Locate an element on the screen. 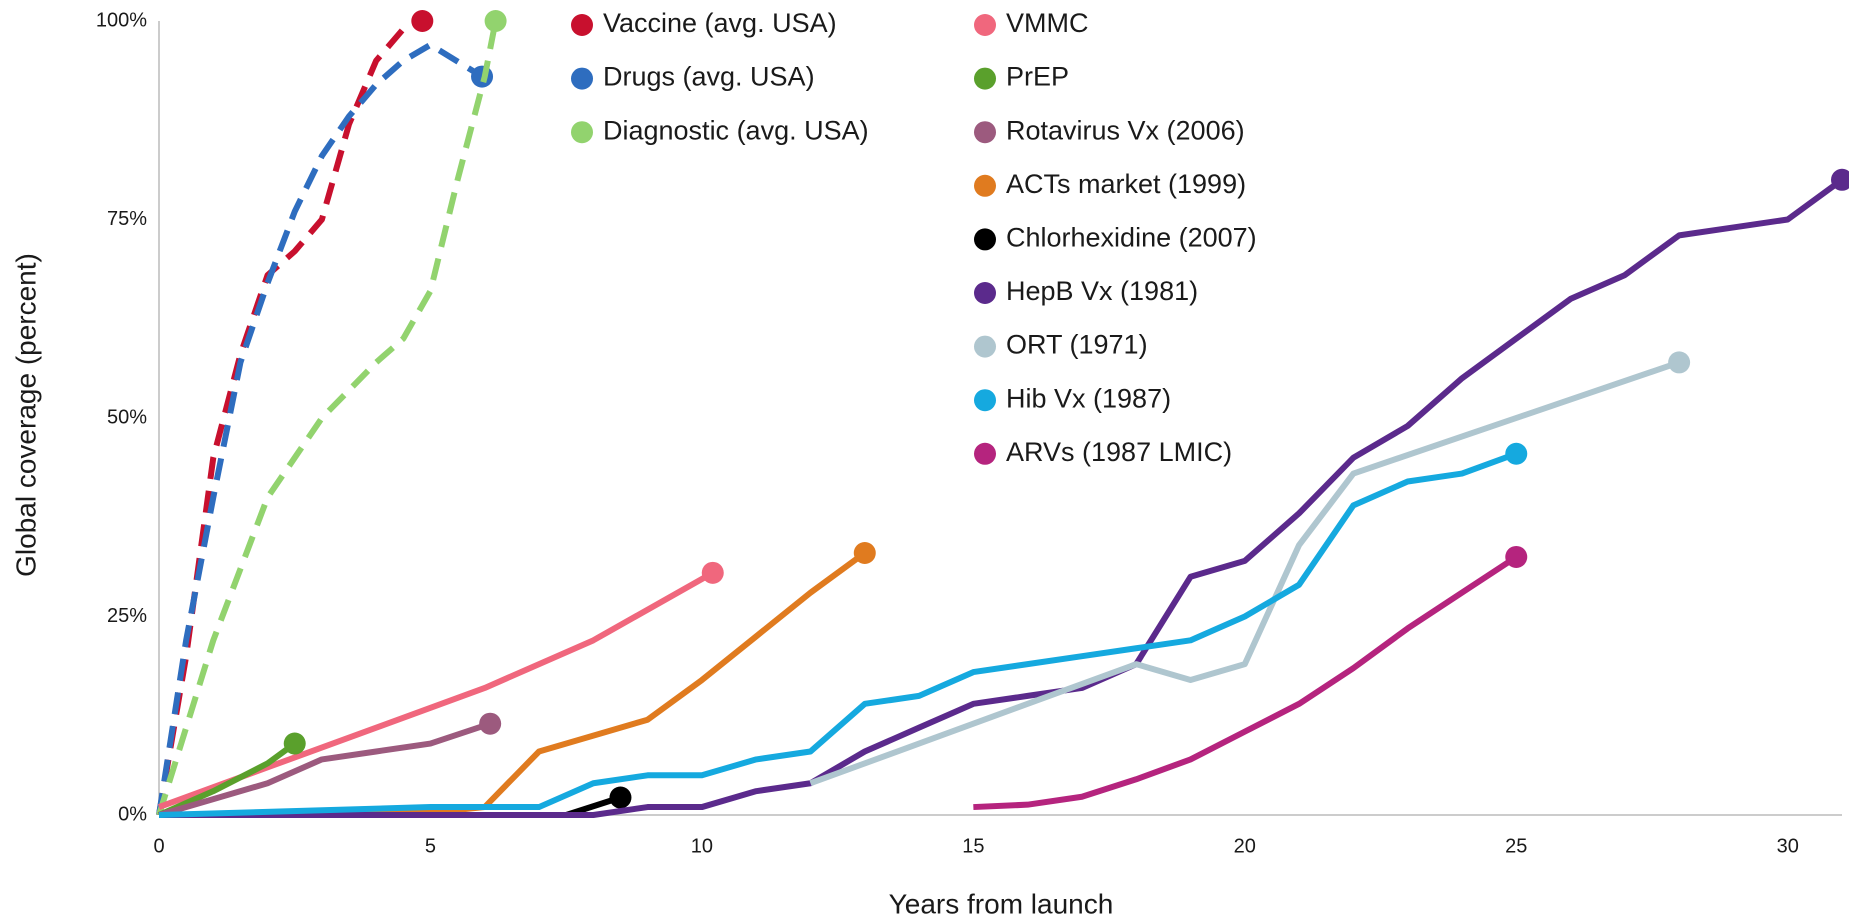 The image size is (1849, 924). y-tick-label: 100% is located at coordinates (121, 20).